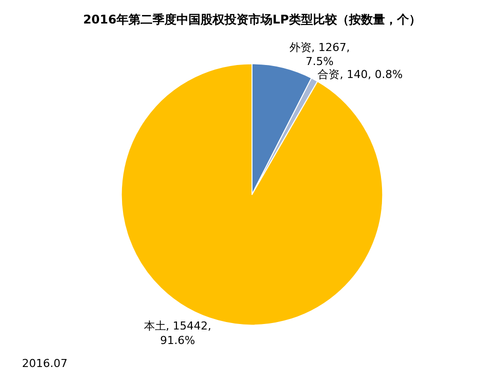 The image size is (504, 377). I want to click on text: 2016.07, so click(45, 363).